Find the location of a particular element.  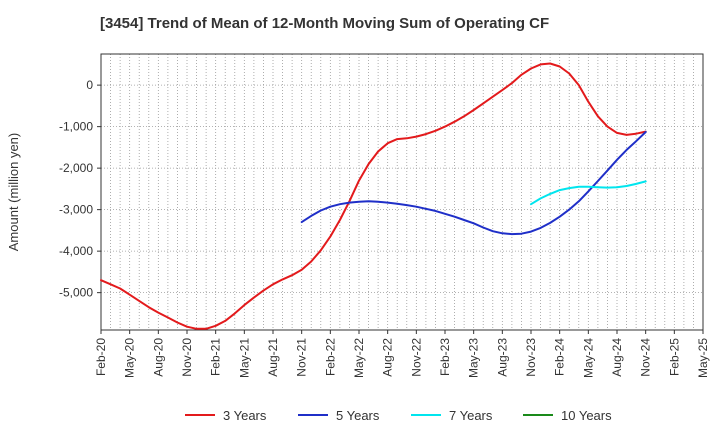

legend: 3 Years 5 Years 7 Years 10 Years is located at coordinates (398, 415).